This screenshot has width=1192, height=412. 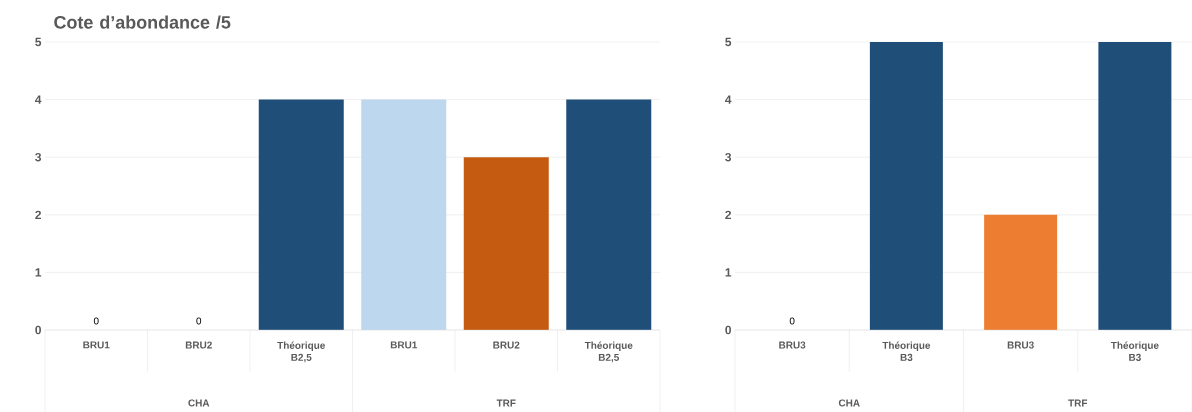 What do you see at coordinates (142, 22) in the screenshot?
I see `chart-title: Cote d’abondance /5` at bounding box center [142, 22].